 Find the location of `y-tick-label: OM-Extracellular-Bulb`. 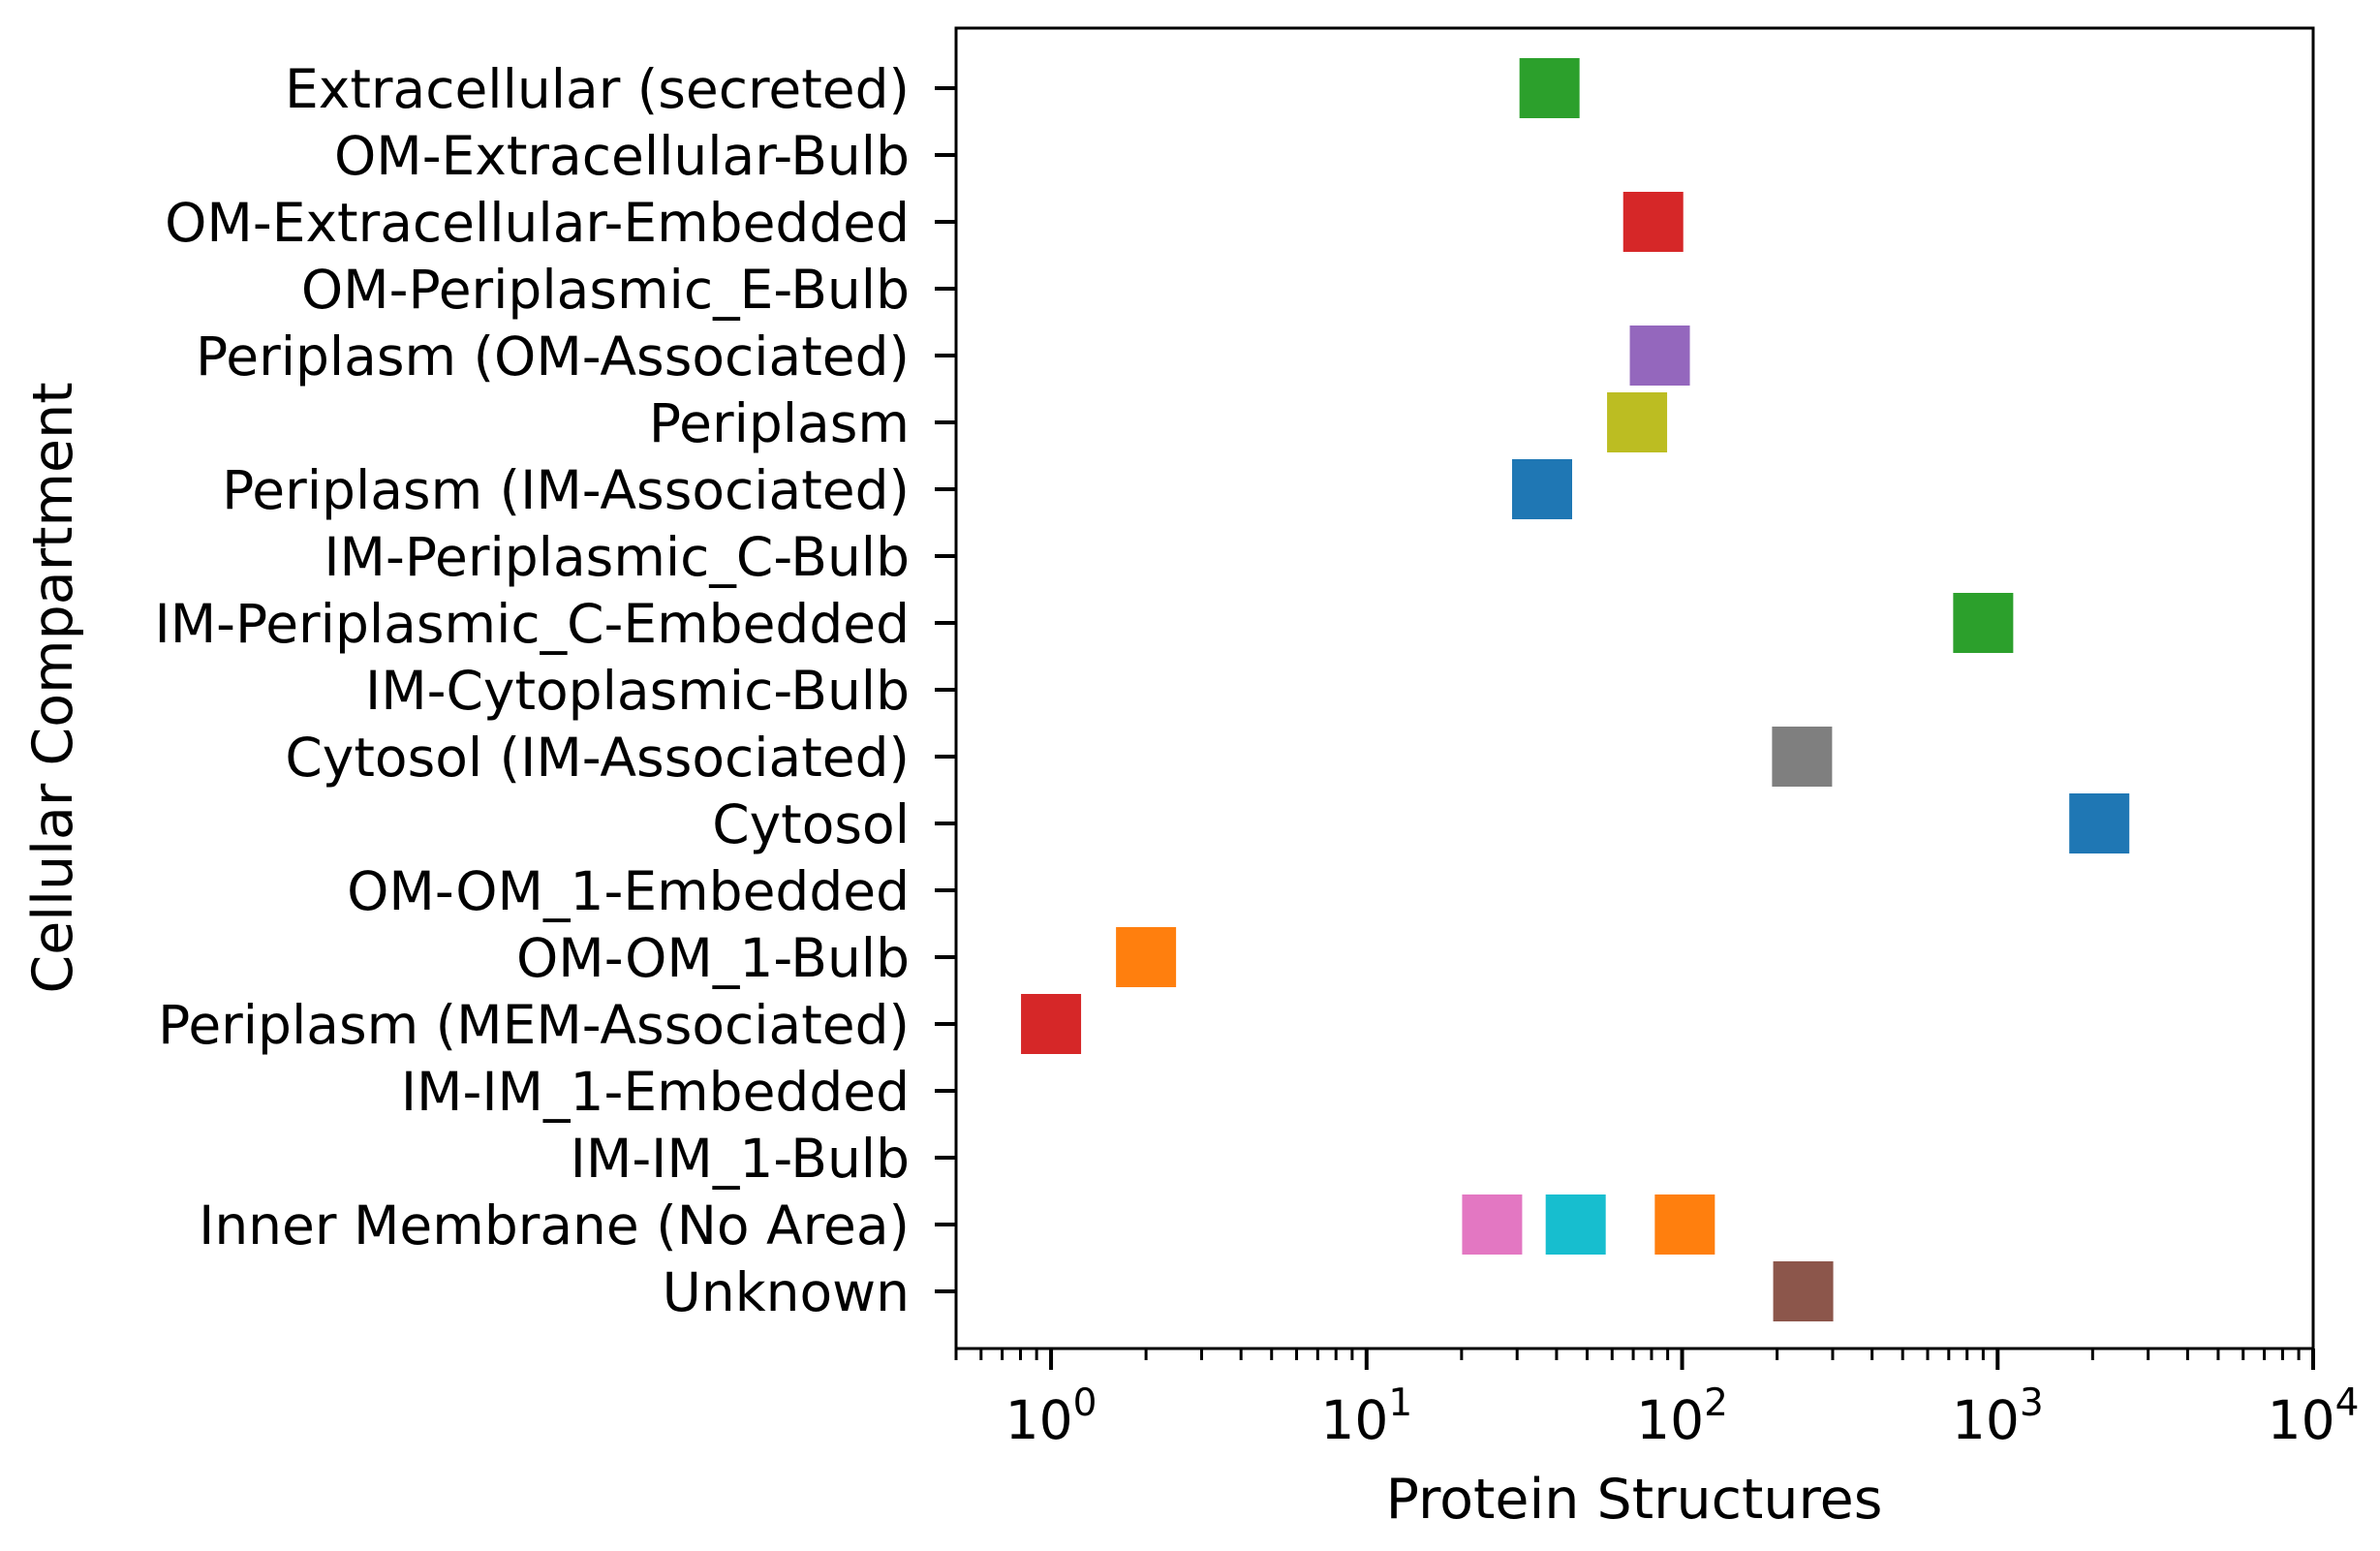

y-tick-label: OM-Extracellular-Bulb is located at coordinates (622, 156).